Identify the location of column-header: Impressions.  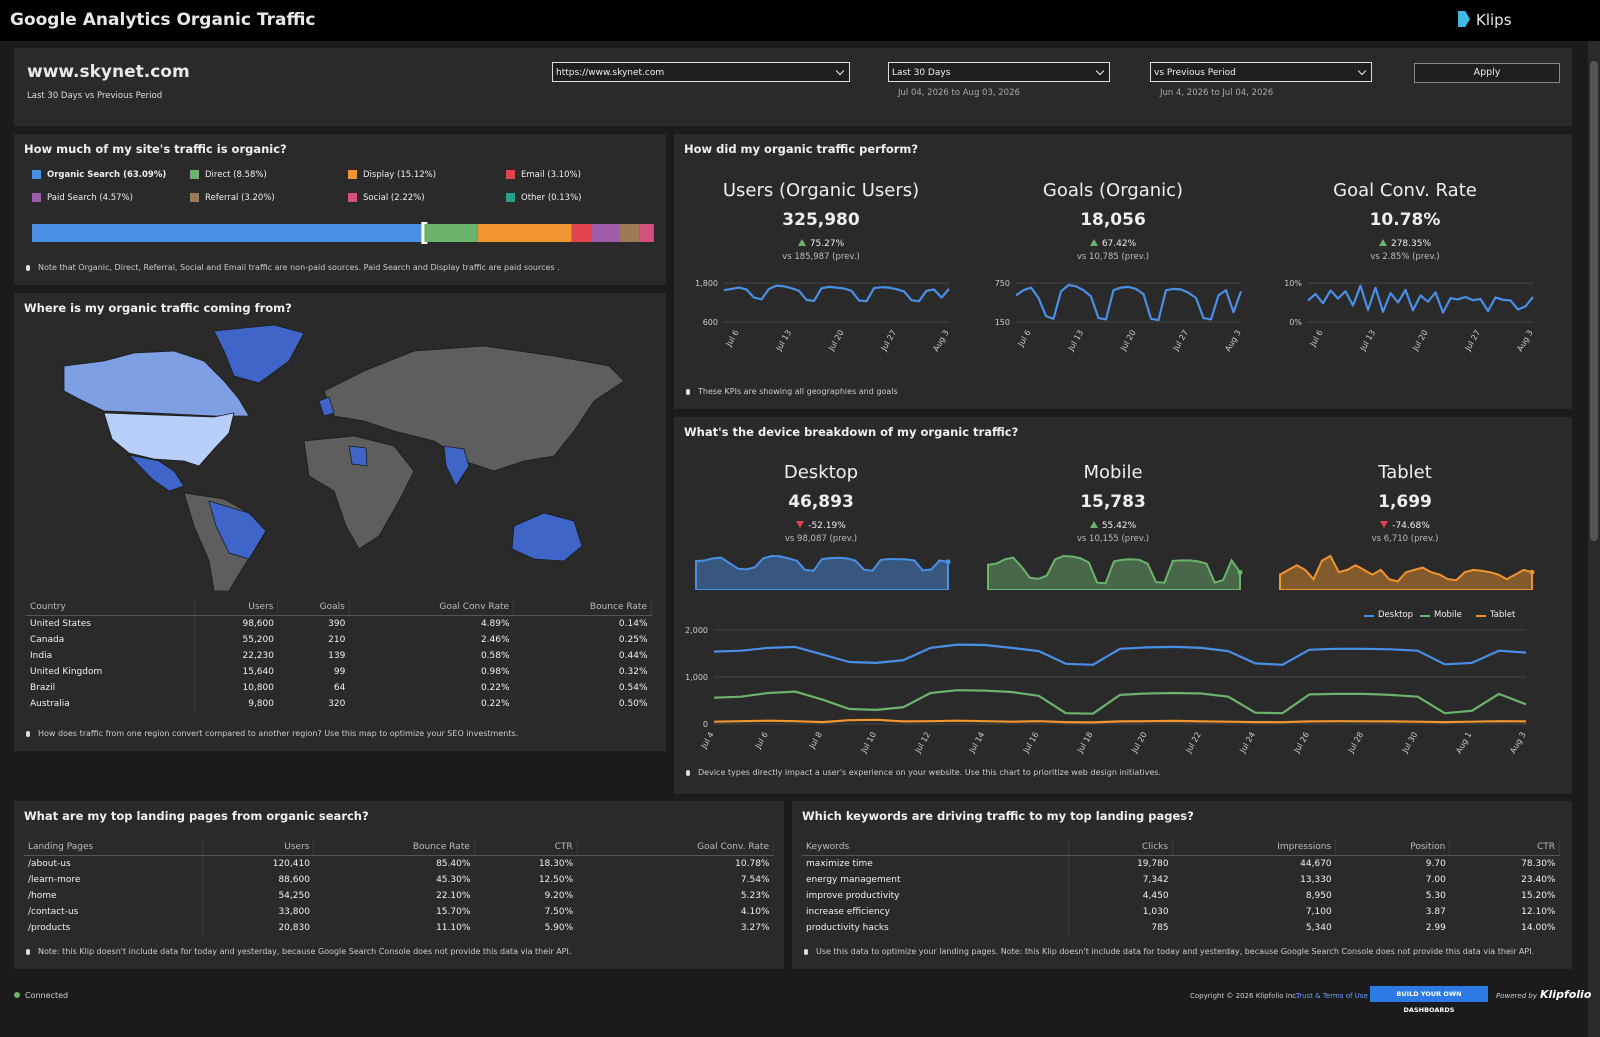
(1254, 847).